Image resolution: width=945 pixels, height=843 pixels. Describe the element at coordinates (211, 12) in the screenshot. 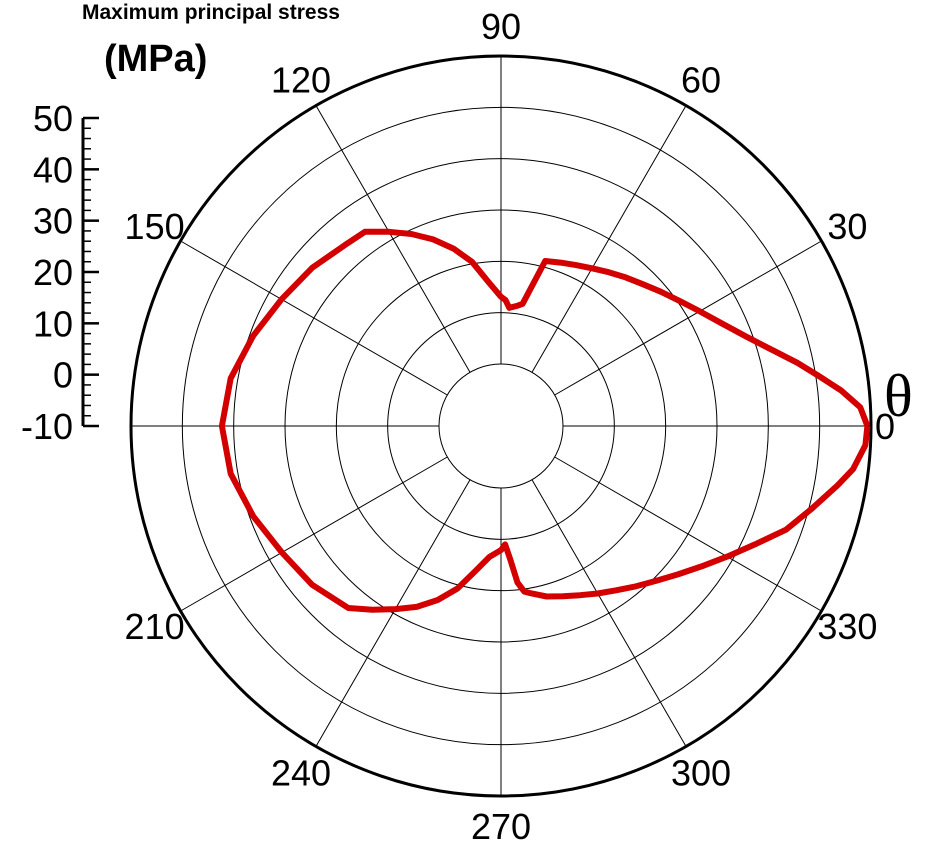

I see `radial-axis-title: Maximum principal stress` at that location.